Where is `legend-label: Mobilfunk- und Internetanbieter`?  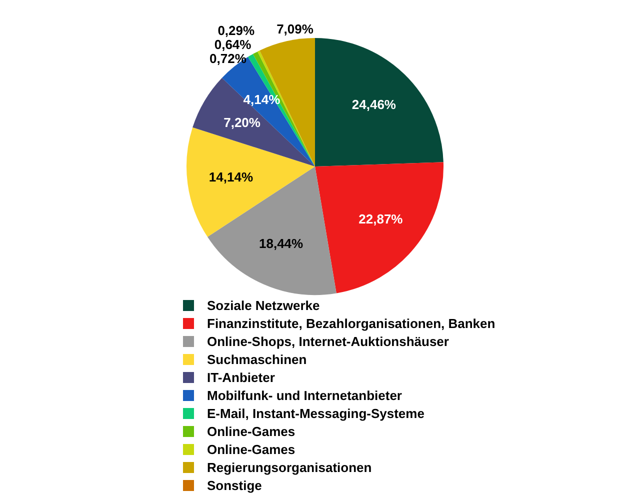 legend-label: Mobilfunk- und Internetanbieter is located at coordinates (304, 396).